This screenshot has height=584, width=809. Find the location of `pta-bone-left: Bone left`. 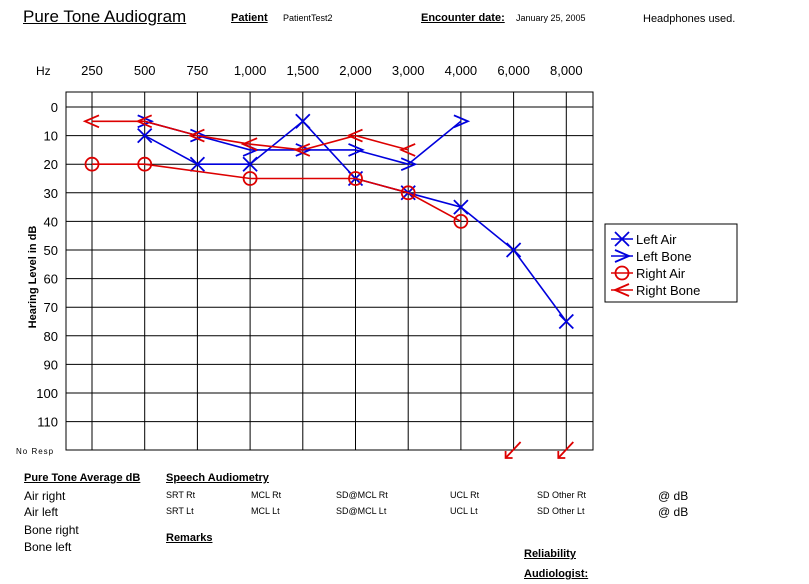

pta-bone-left: Bone left is located at coordinates (48, 547).